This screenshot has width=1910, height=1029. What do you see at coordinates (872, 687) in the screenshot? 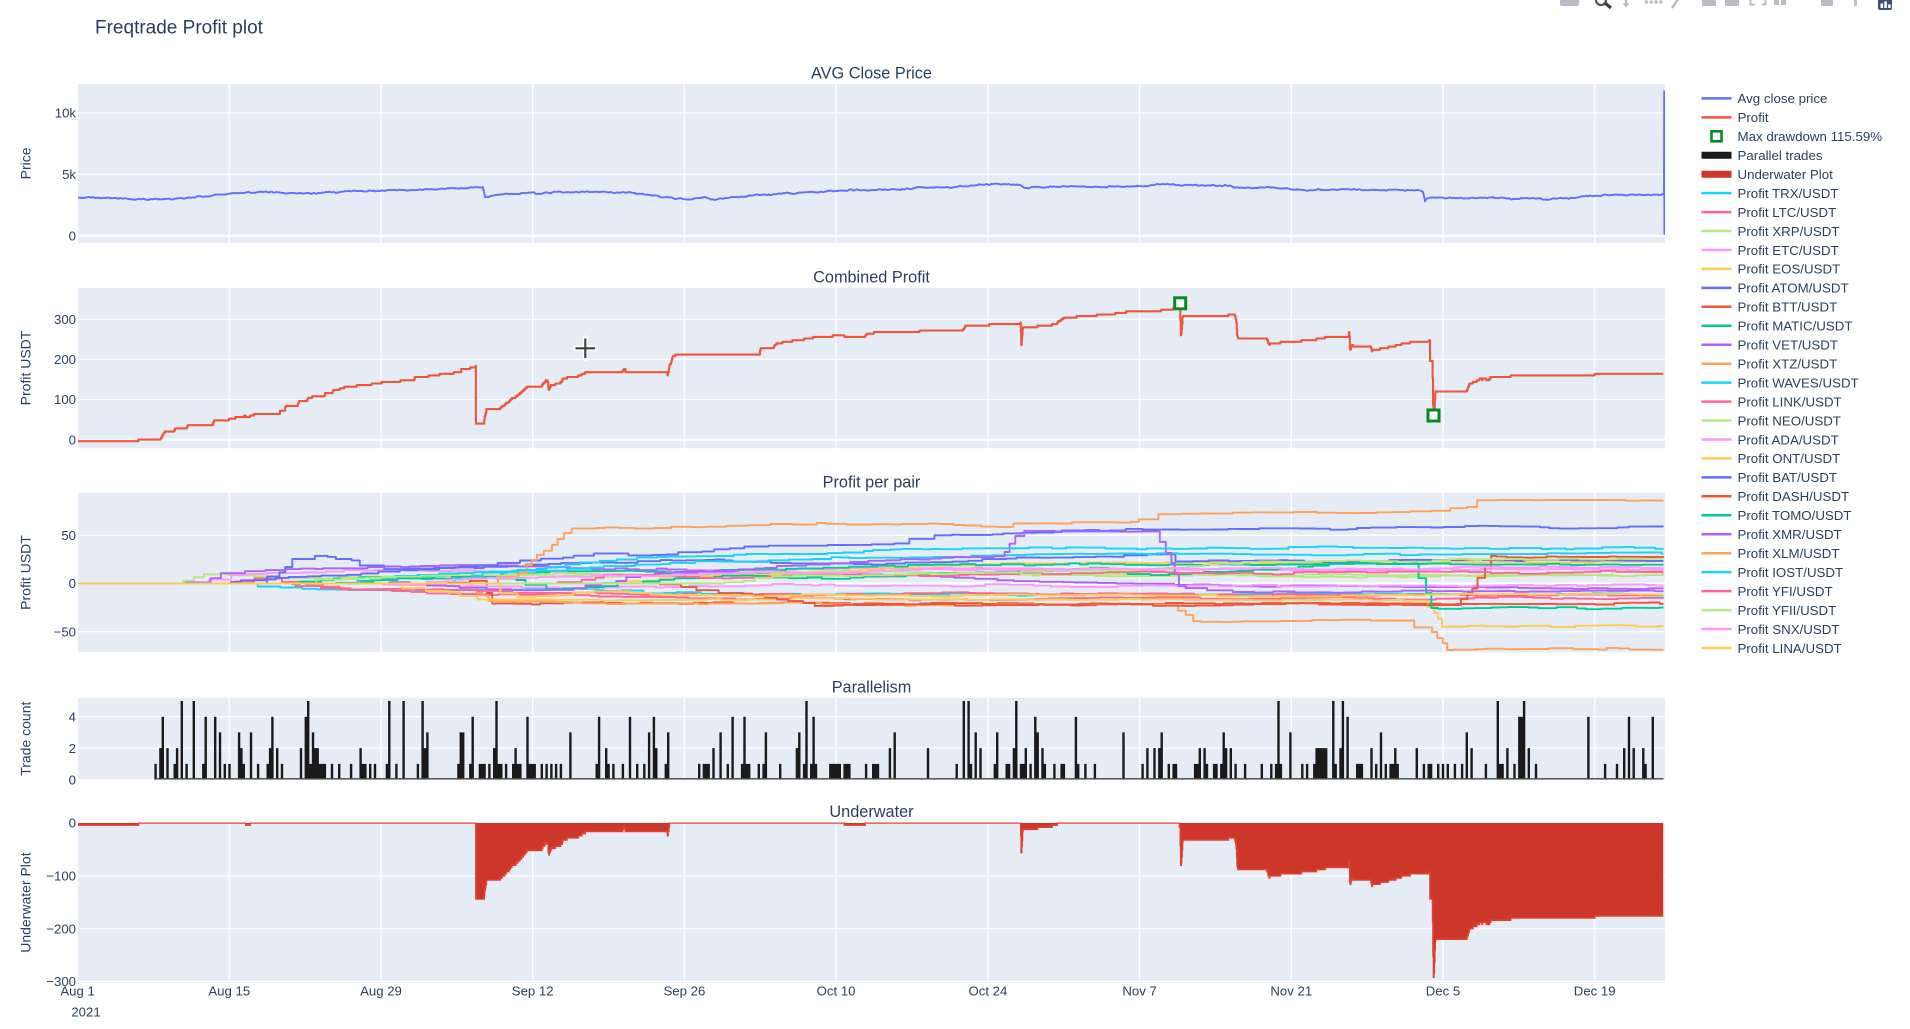
I see `svg-text: Parallelism` at bounding box center [872, 687].